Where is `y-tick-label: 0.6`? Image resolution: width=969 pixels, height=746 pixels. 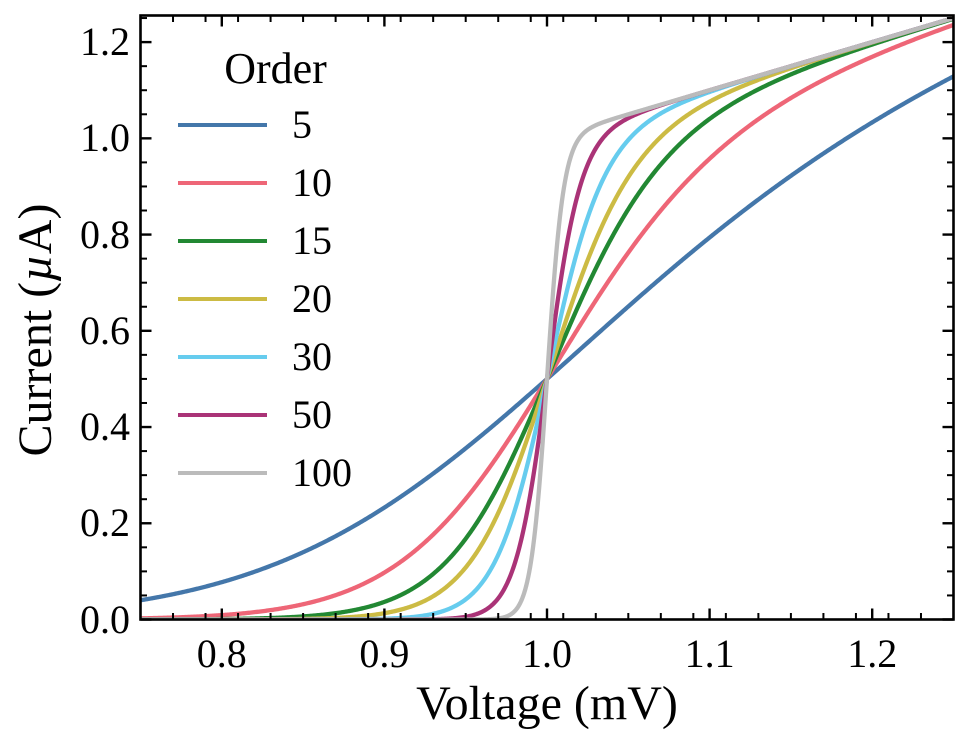 y-tick-label: 0.6 is located at coordinates (105, 330).